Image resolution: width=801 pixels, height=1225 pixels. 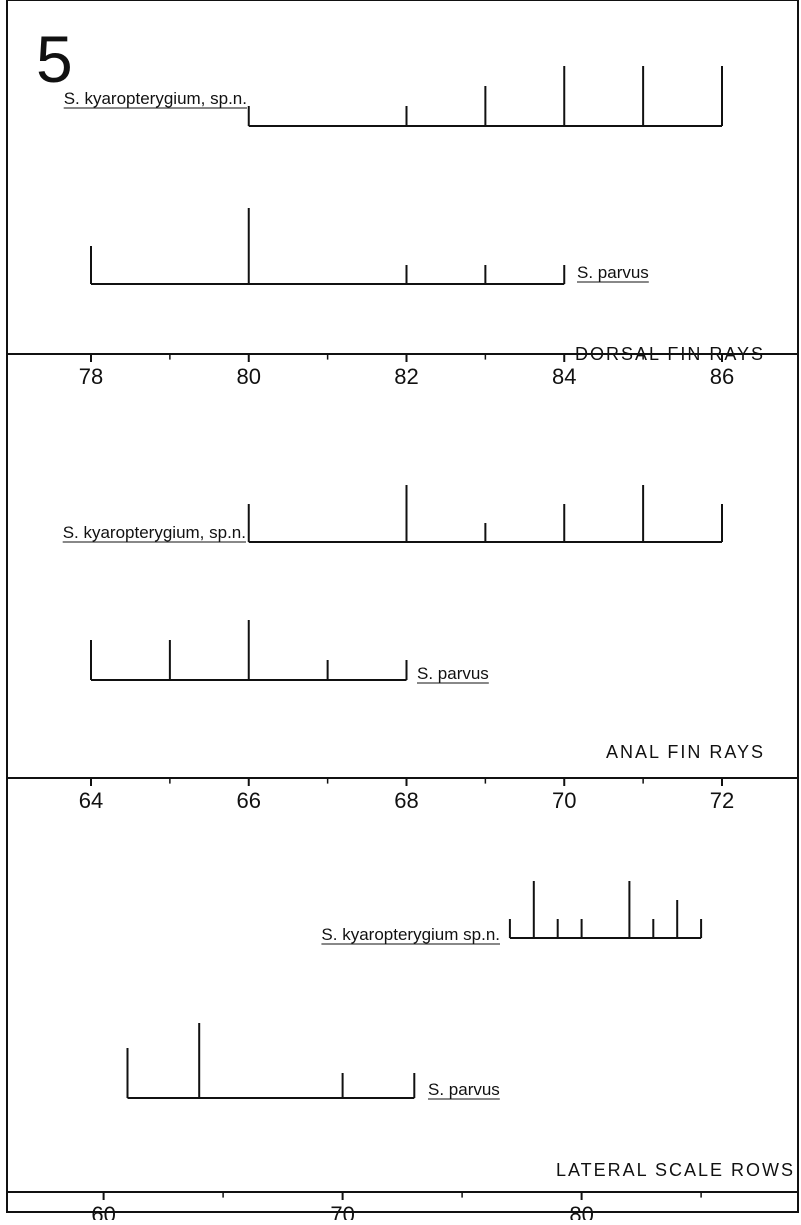 What do you see at coordinates (675, 1170) in the screenshot?
I see `panel-title: LATERAL SCALE ROWS` at bounding box center [675, 1170].